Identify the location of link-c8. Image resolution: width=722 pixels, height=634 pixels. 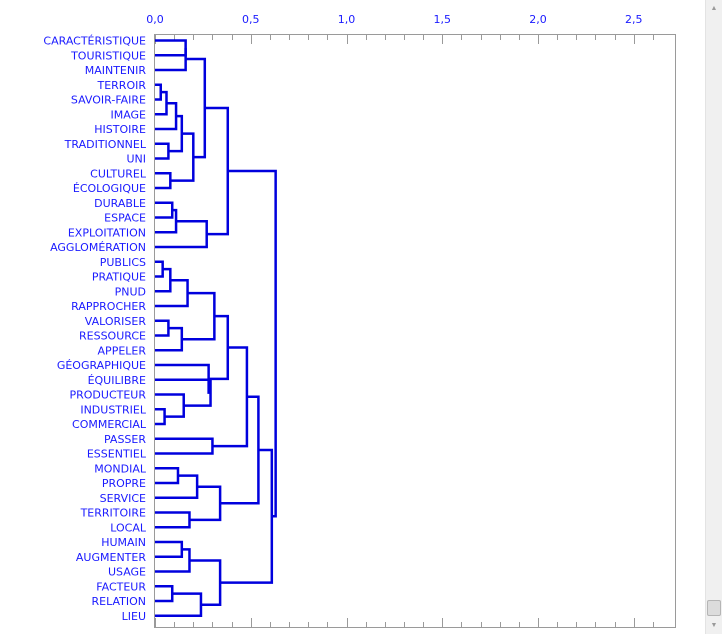
(163, 181).